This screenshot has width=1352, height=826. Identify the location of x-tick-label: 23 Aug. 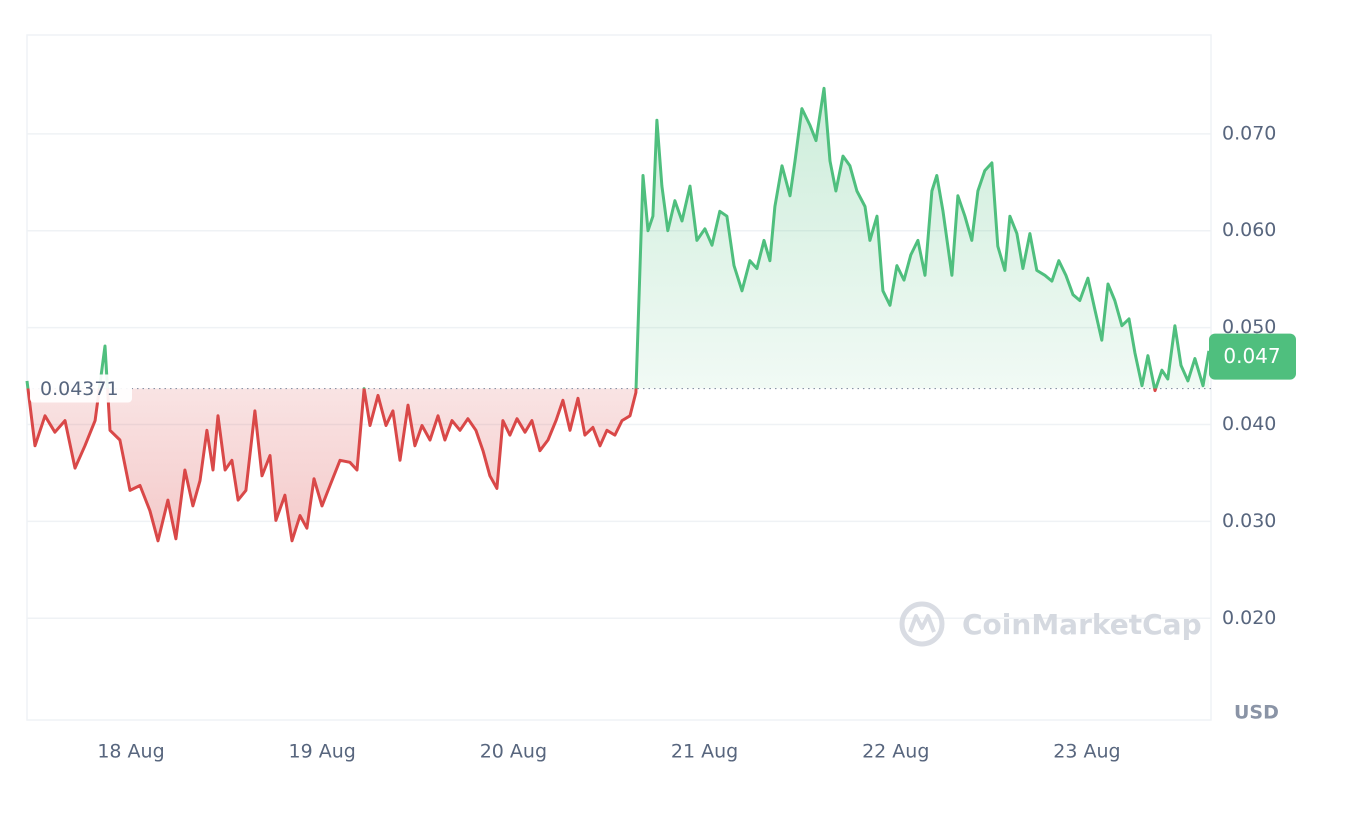
(1086, 752).